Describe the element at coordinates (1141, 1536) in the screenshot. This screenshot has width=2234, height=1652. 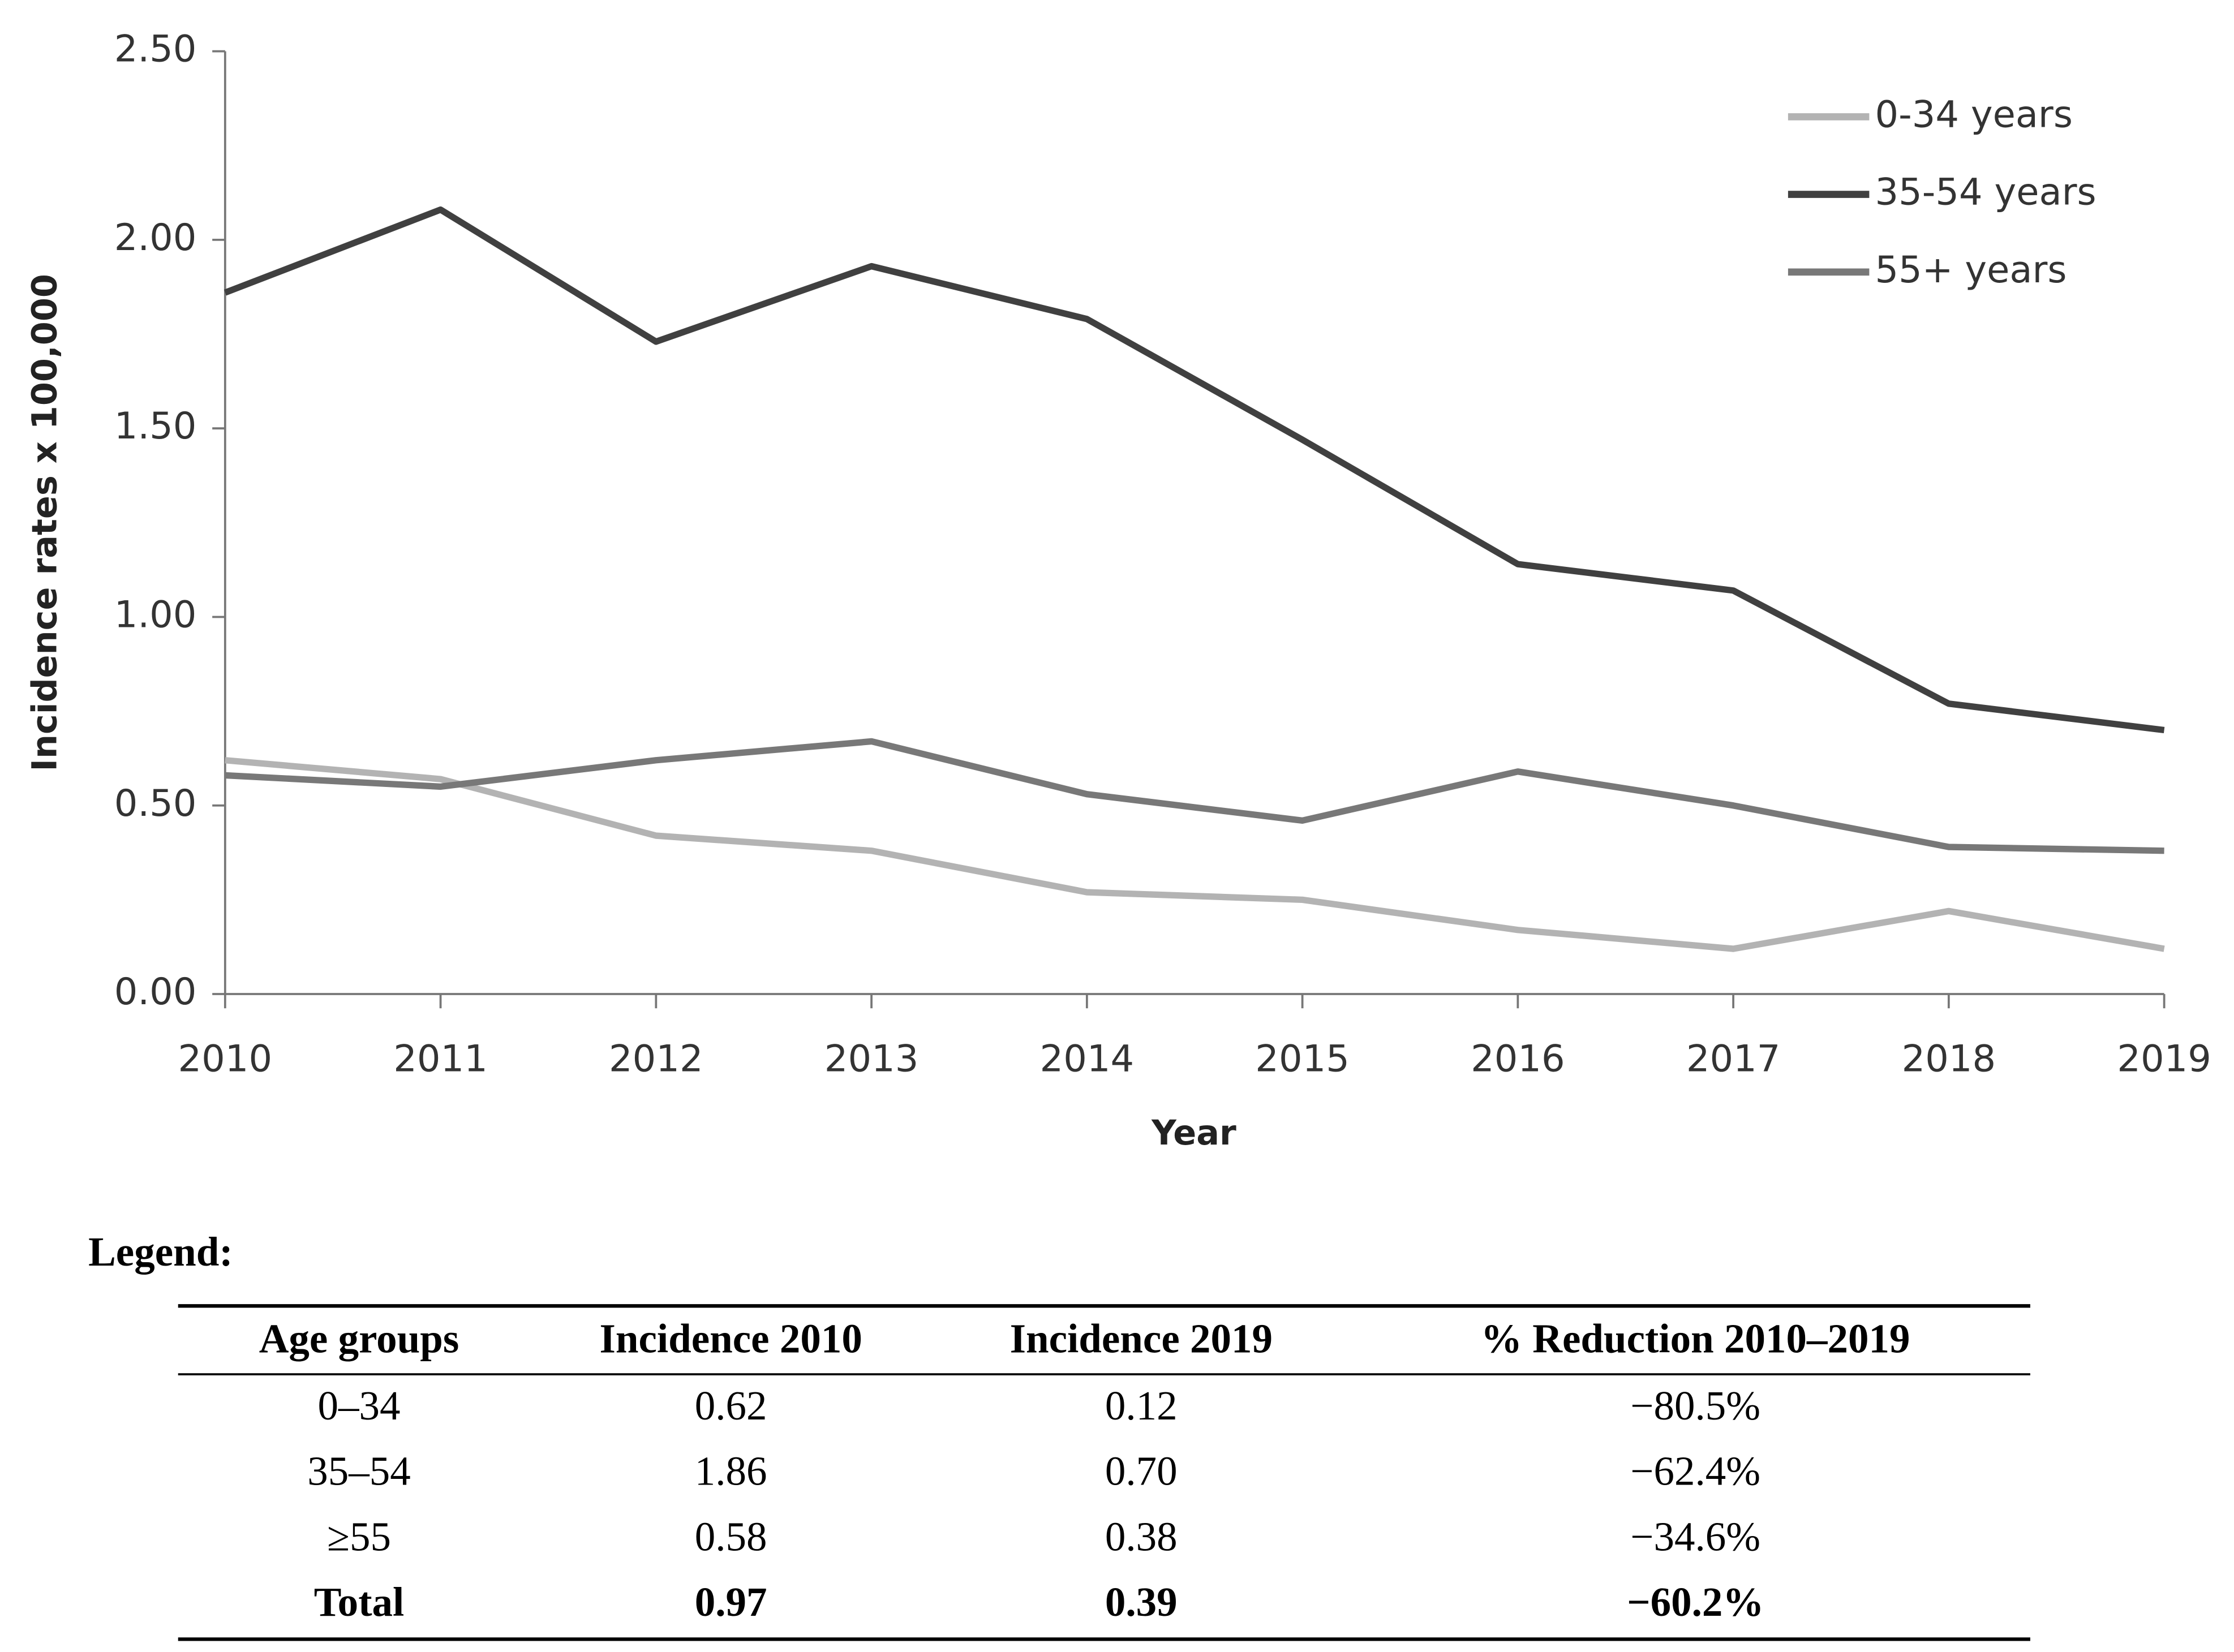
I see `table-cell: 0.38` at that location.